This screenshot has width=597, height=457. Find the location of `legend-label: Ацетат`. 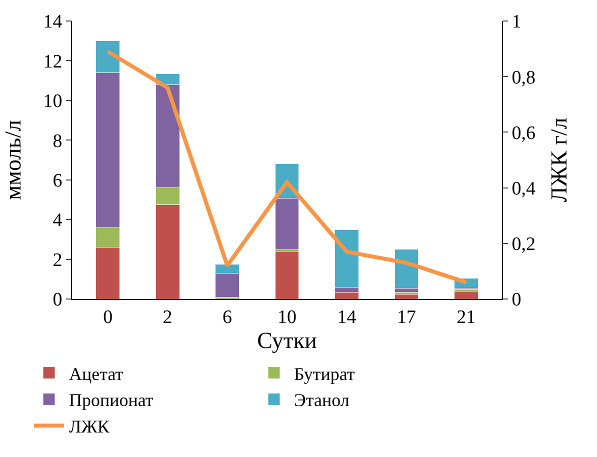

legend-label: Ацетат is located at coordinates (96, 374).